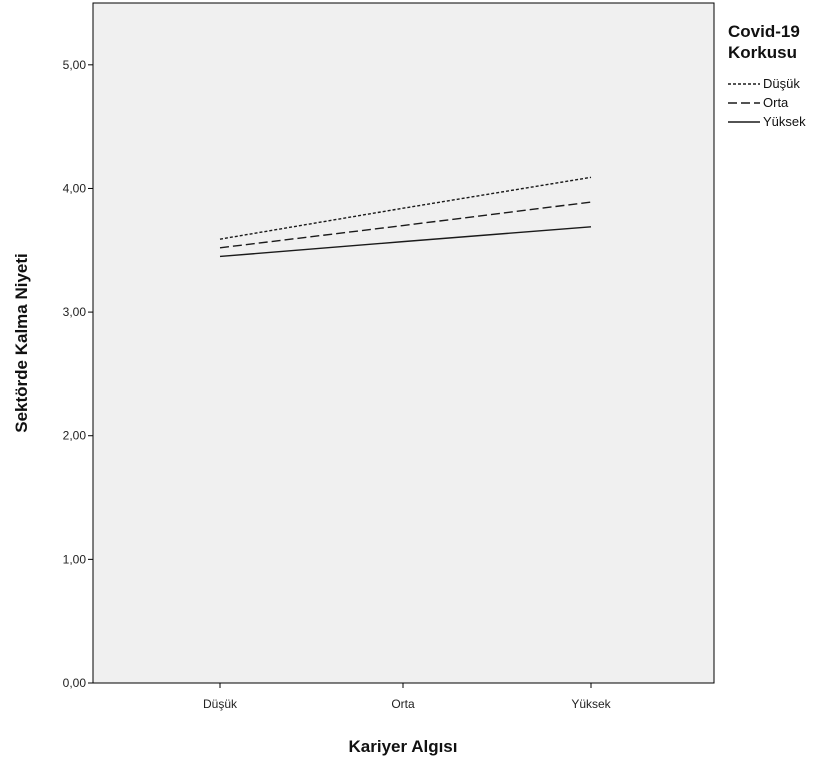 The image size is (827, 760). What do you see at coordinates (781, 83) in the screenshot?
I see `legend-label: Düşük` at bounding box center [781, 83].